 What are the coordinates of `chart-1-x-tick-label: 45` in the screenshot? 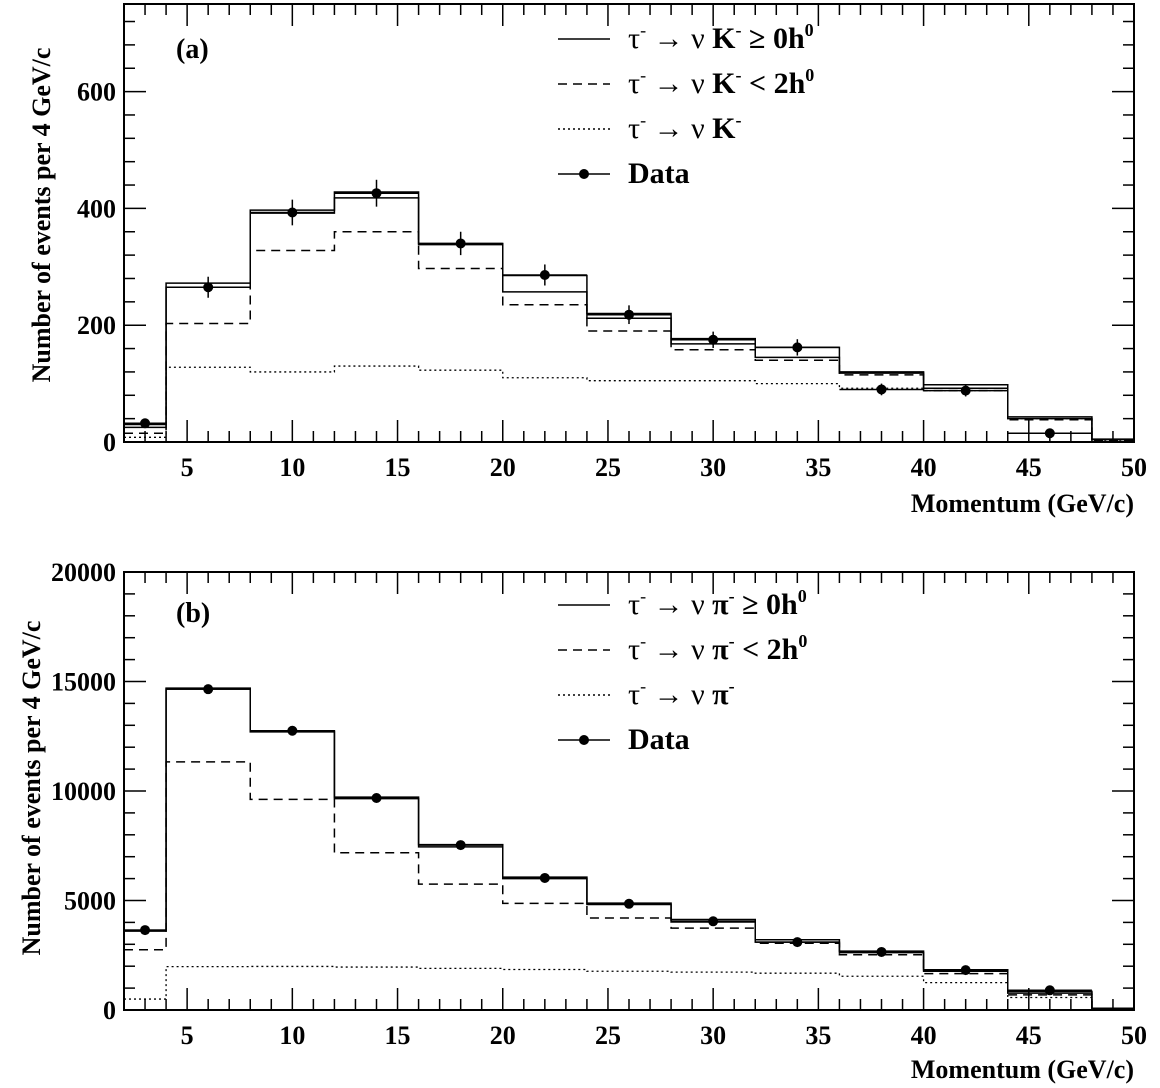 It's located at (1029, 1035).